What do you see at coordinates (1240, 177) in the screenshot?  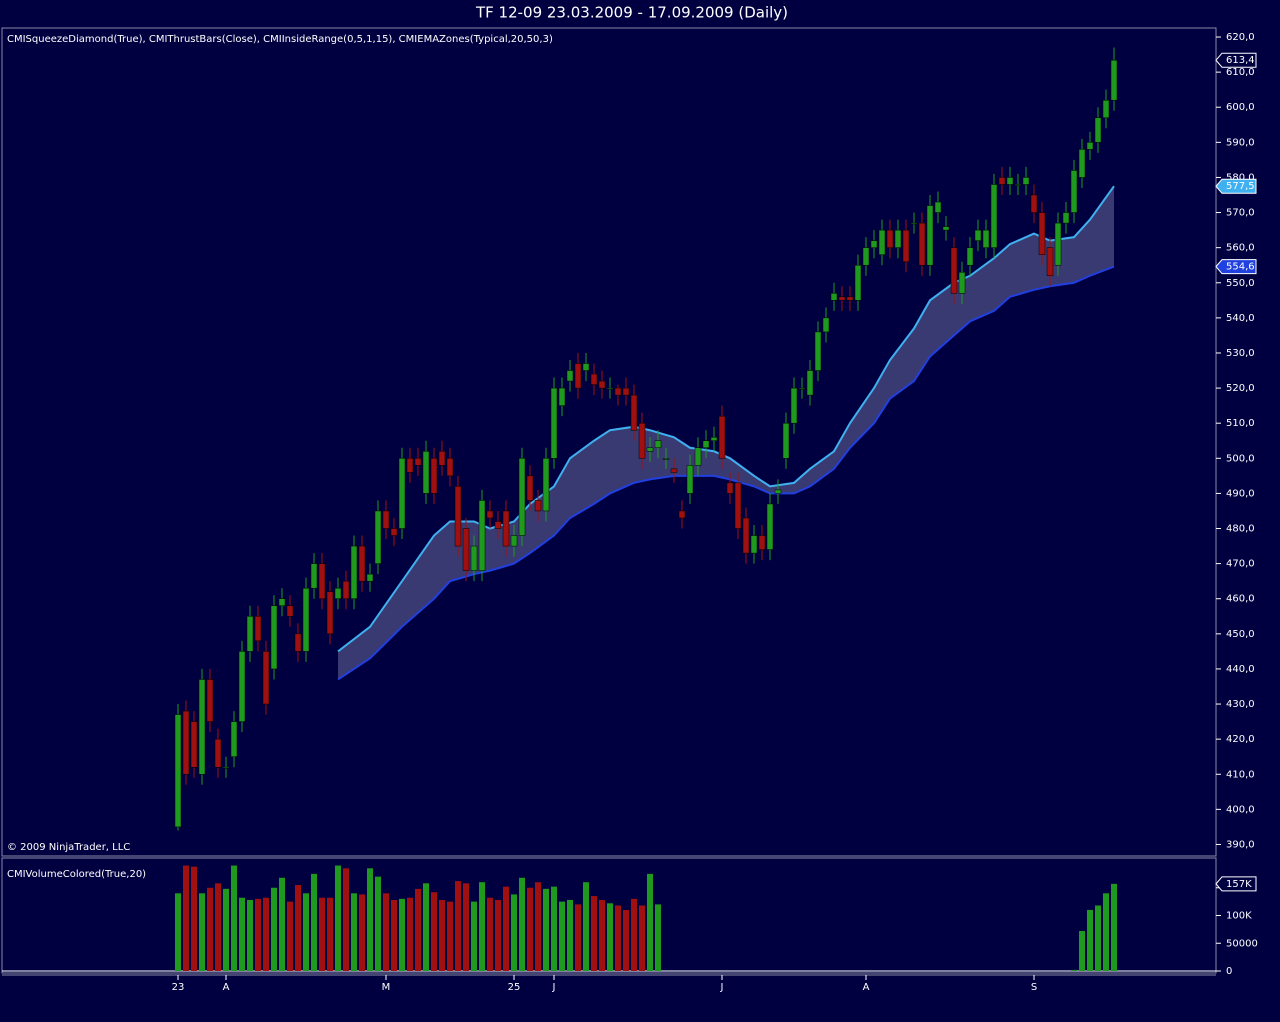 I see `y-tick-label: 580,0` at bounding box center [1240, 177].